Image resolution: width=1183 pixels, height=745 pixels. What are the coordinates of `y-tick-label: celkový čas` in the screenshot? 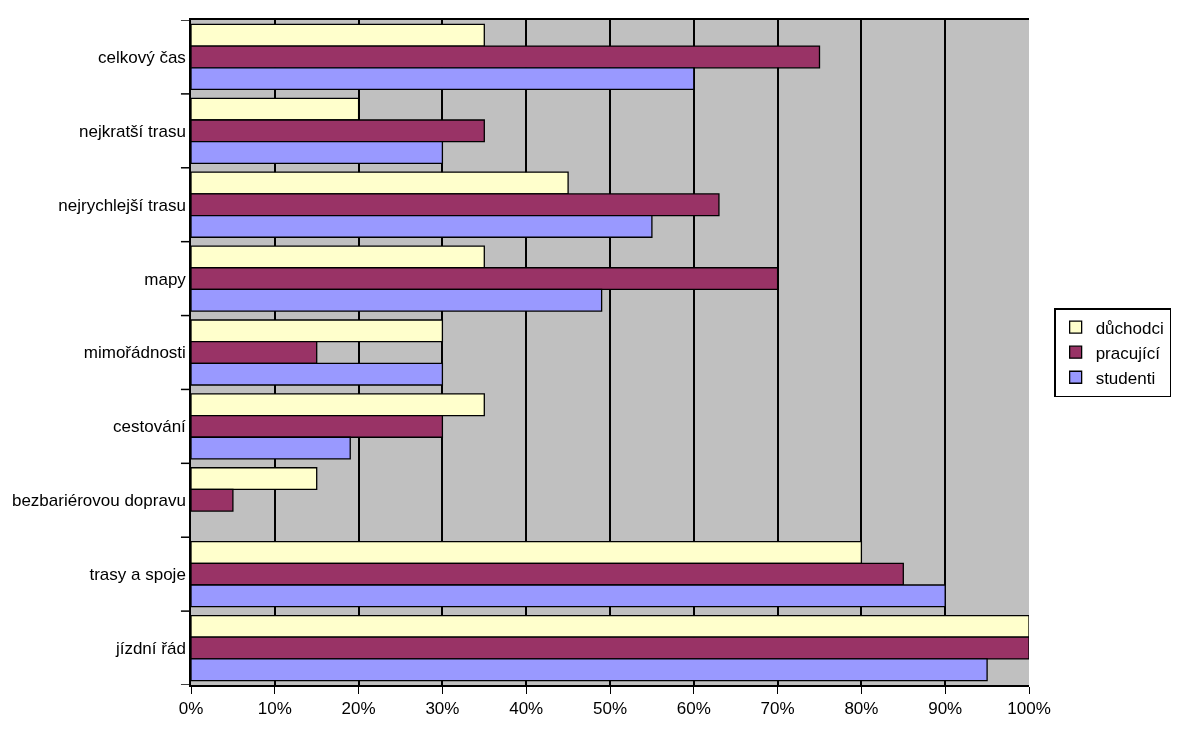 It's located at (141, 57).